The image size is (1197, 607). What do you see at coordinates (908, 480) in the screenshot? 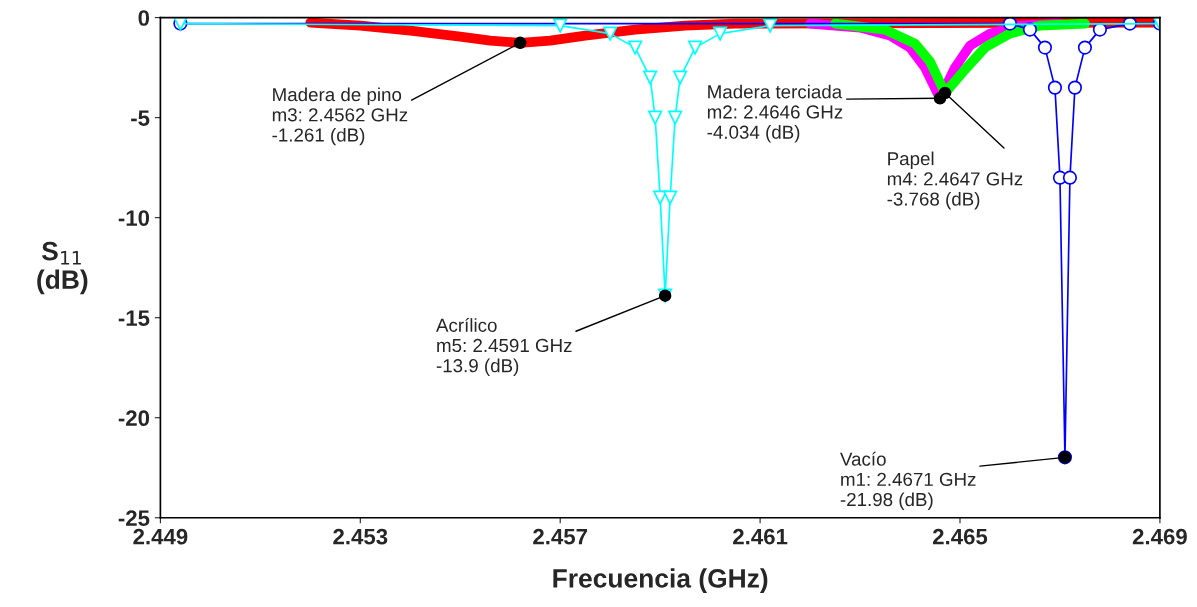
I see `annotation: Vacío m1: 2.4671 GHz -21.98 (dB)` at bounding box center [908, 480].